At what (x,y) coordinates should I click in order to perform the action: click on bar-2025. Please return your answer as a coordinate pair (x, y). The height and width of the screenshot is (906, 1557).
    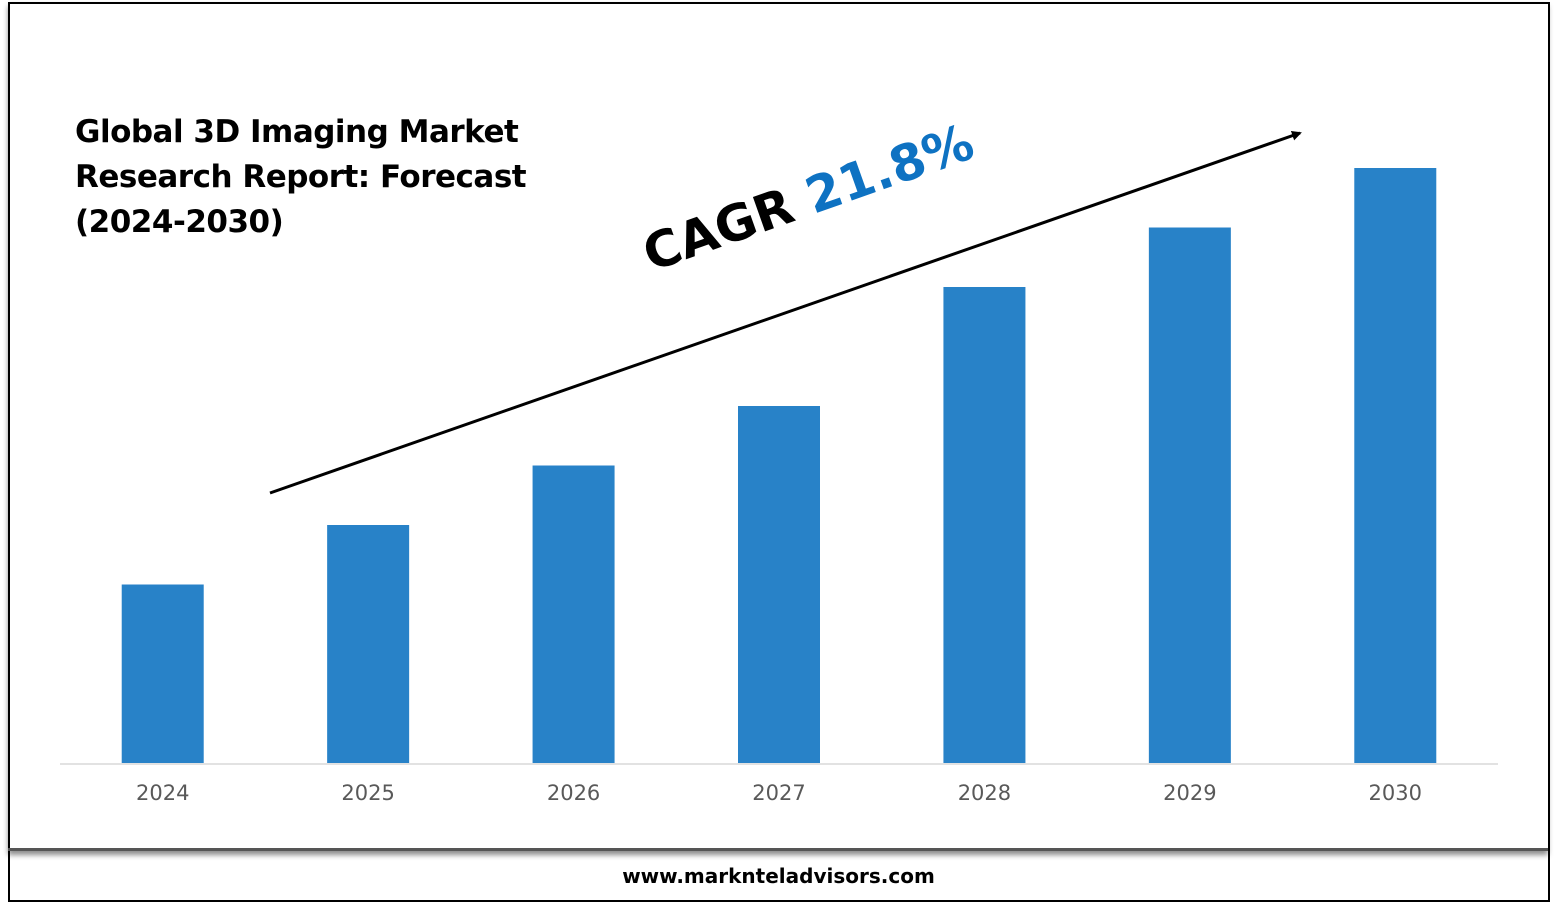
    Looking at the image, I should click on (368, 644).